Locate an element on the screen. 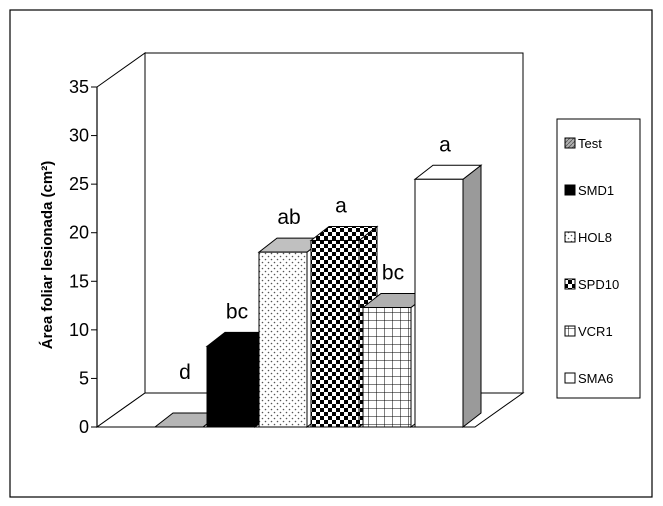  significance-letter-hol8: ab is located at coordinates (288, 217).